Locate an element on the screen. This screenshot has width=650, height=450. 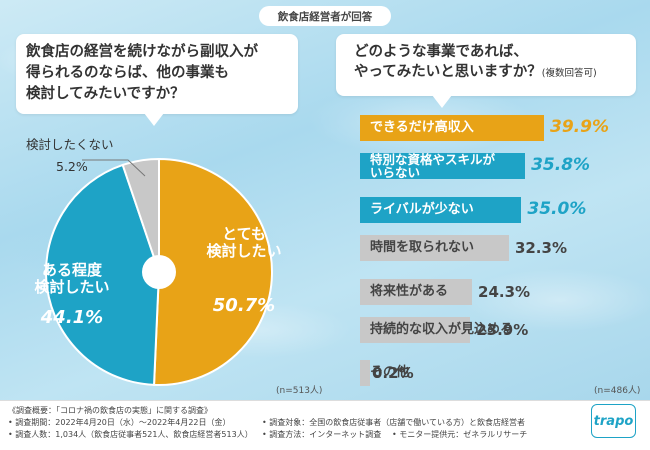
bar: 特別な資格やスキルが いらない is located at coordinates (443, 165).